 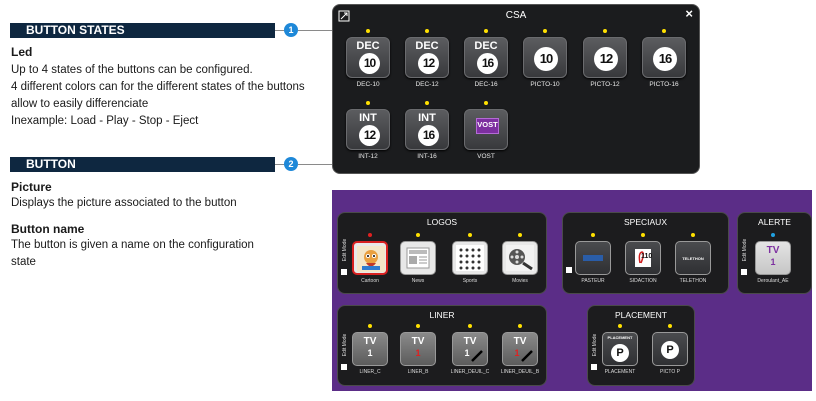 I want to click on led-line: Inexample: Load - Play - Stop - Eject, so click(x=105, y=121).